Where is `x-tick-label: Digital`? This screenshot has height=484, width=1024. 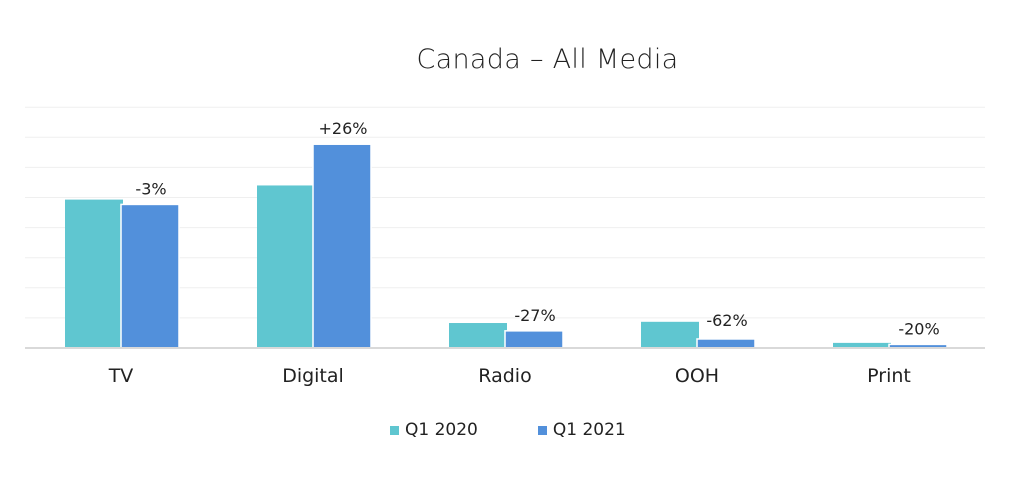
x-tick-label: Digital is located at coordinates (313, 376).